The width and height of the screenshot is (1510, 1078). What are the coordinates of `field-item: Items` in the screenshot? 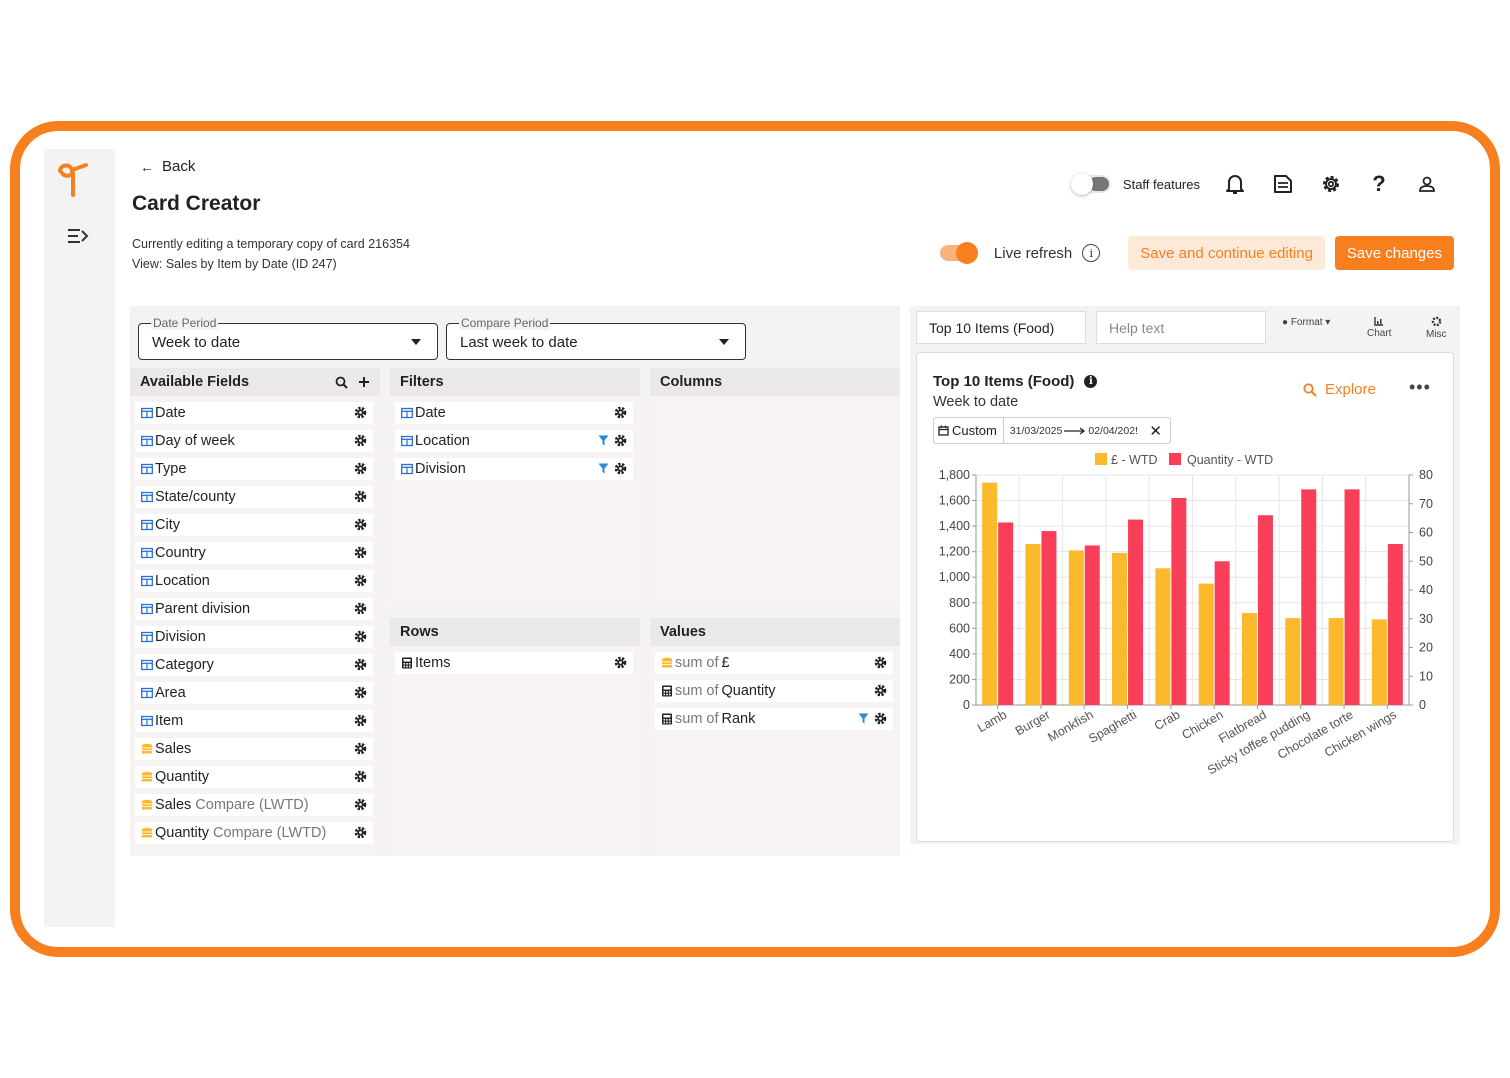 It's located at (514, 663).